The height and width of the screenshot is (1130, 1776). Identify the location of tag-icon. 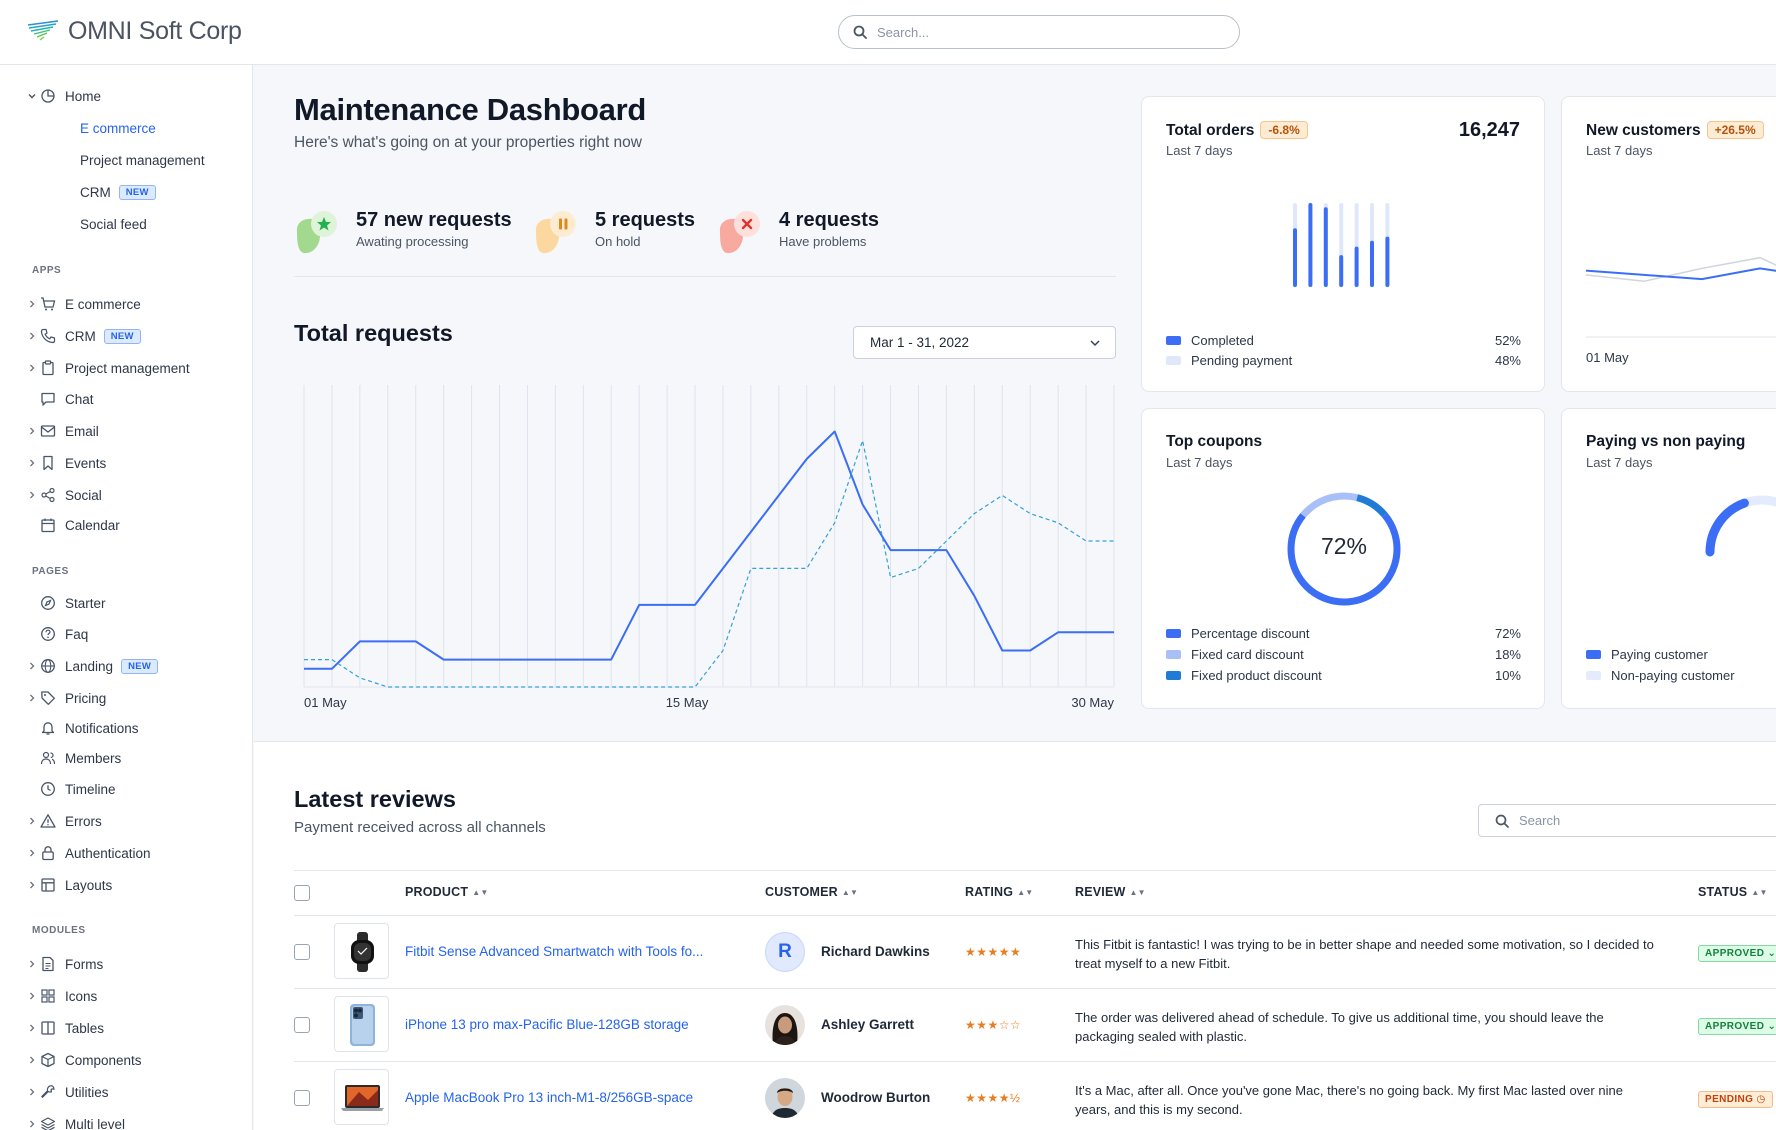
(48, 698).